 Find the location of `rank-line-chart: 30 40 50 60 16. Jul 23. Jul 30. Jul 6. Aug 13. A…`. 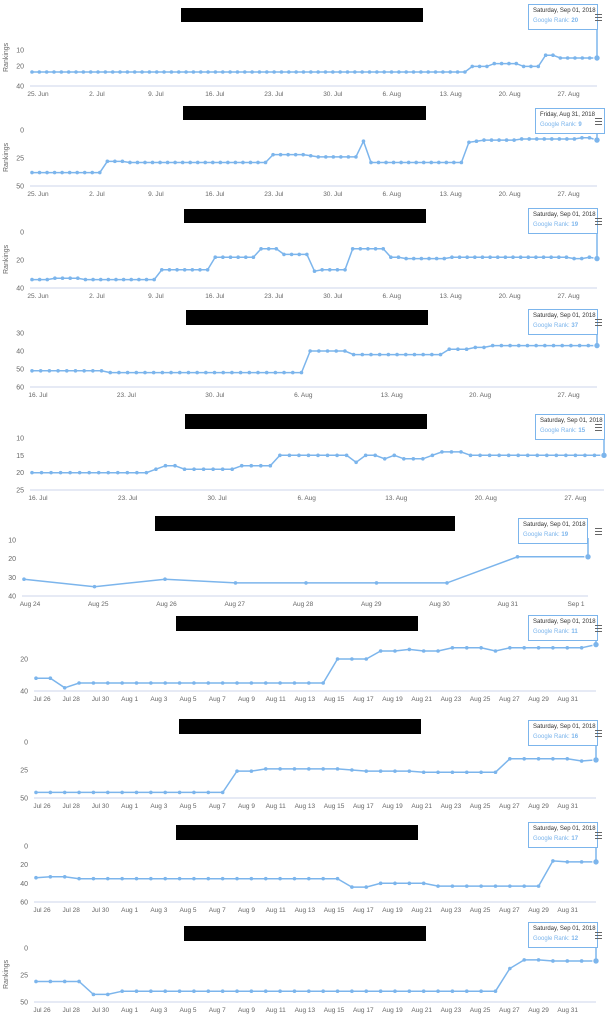

rank-line-chart: 30 40 50 60 16. Jul 23. Jul 30. Jul 6. Aug 13. A… is located at coordinates (308, 364).